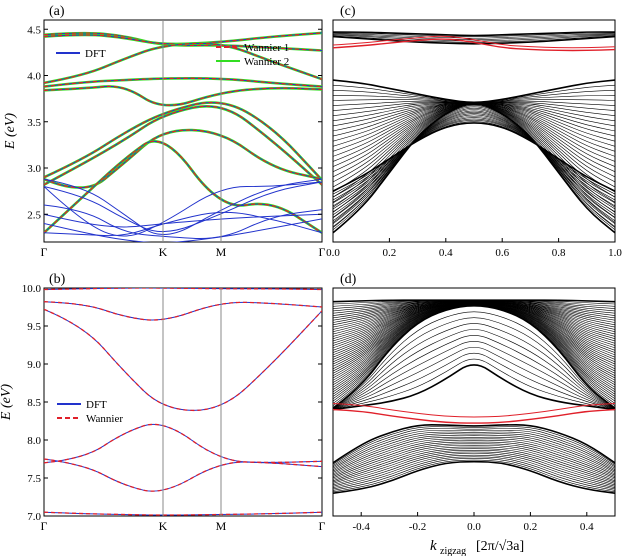 Image resolution: width=623 pixels, height=556 pixels. I want to click on xtick-label: -0.4, so click(361, 527).